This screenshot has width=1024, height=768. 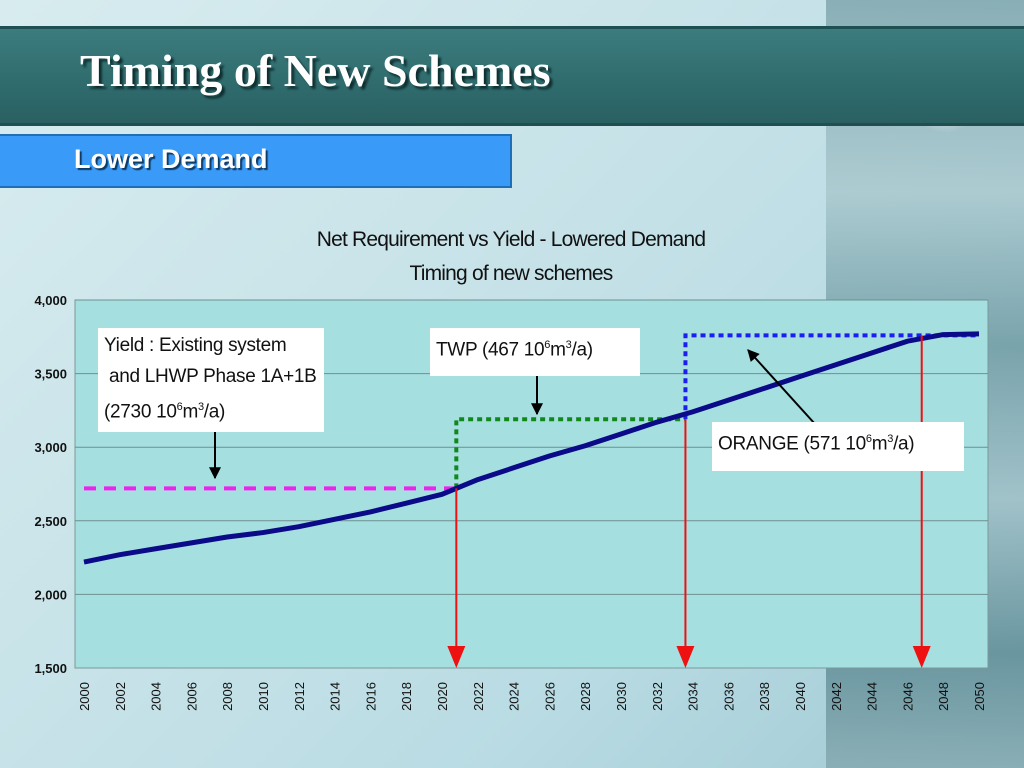 I want to click on y-tick-label: 4,000, so click(x=50, y=300).